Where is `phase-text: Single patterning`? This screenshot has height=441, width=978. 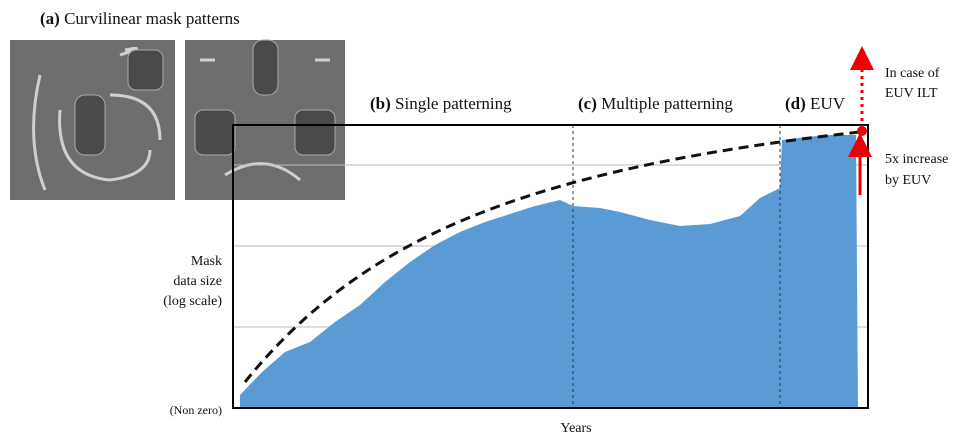 phase-text: Single patterning is located at coordinates (453, 103).